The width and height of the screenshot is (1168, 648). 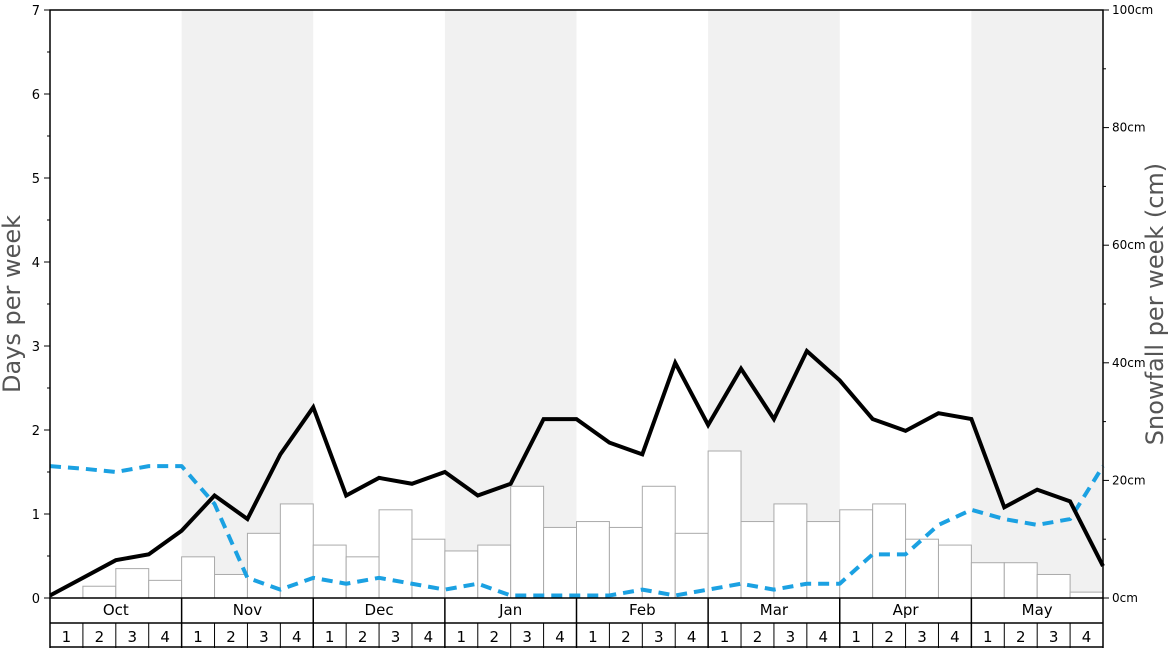 What do you see at coordinates (36, 179) in the screenshot?
I see `left-tick-label: 5` at bounding box center [36, 179].